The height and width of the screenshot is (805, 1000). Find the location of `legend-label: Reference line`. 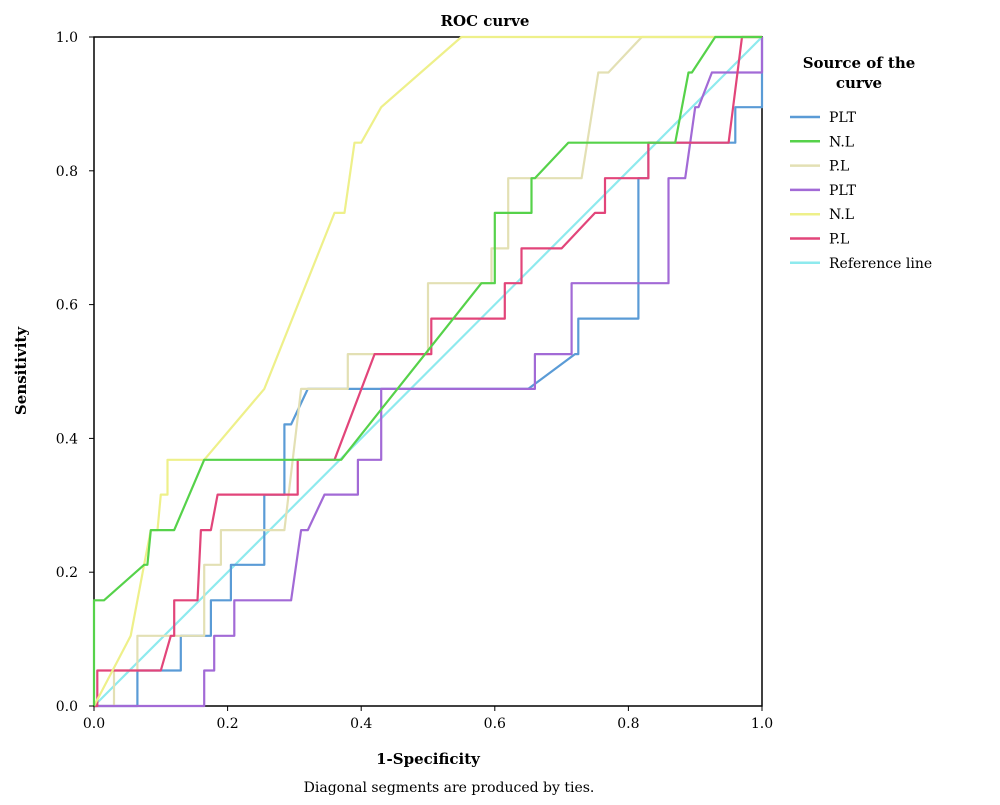

legend-label: Reference line is located at coordinates (880, 264).